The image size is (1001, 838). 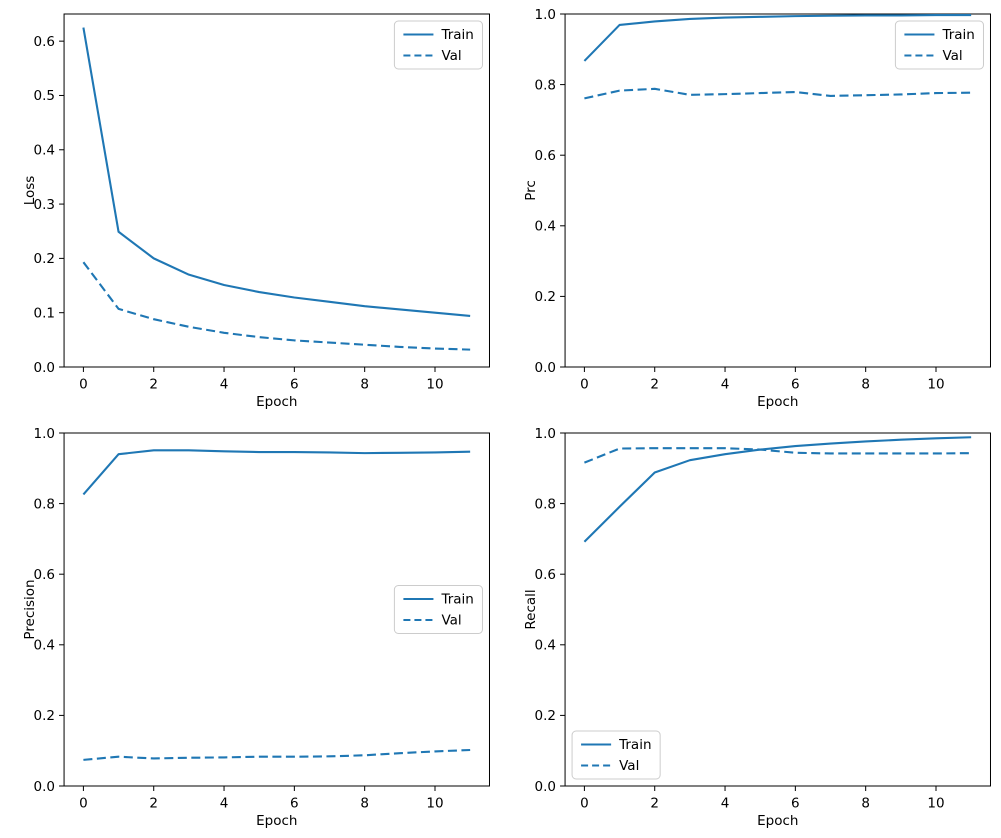 I want to click on y-axis-label: Precision, so click(x=30, y=609).